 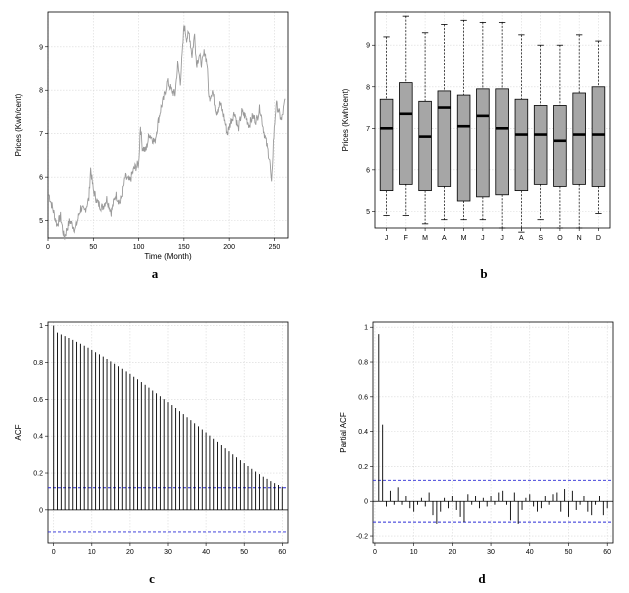 What do you see at coordinates (139, 247) in the screenshot?
I see `x-tick-label: 100` at bounding box center [139, 247].